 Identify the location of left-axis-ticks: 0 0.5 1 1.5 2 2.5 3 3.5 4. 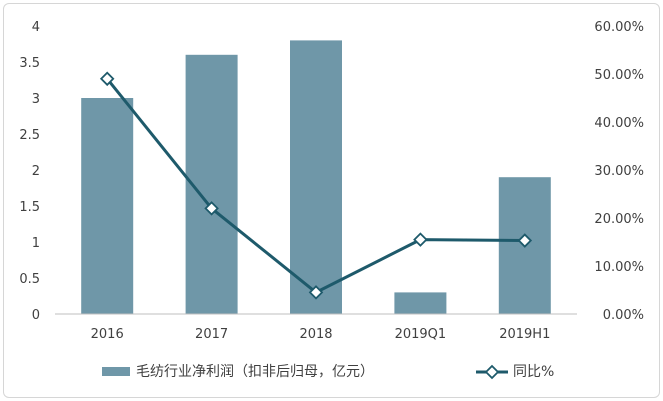
(29, 171).